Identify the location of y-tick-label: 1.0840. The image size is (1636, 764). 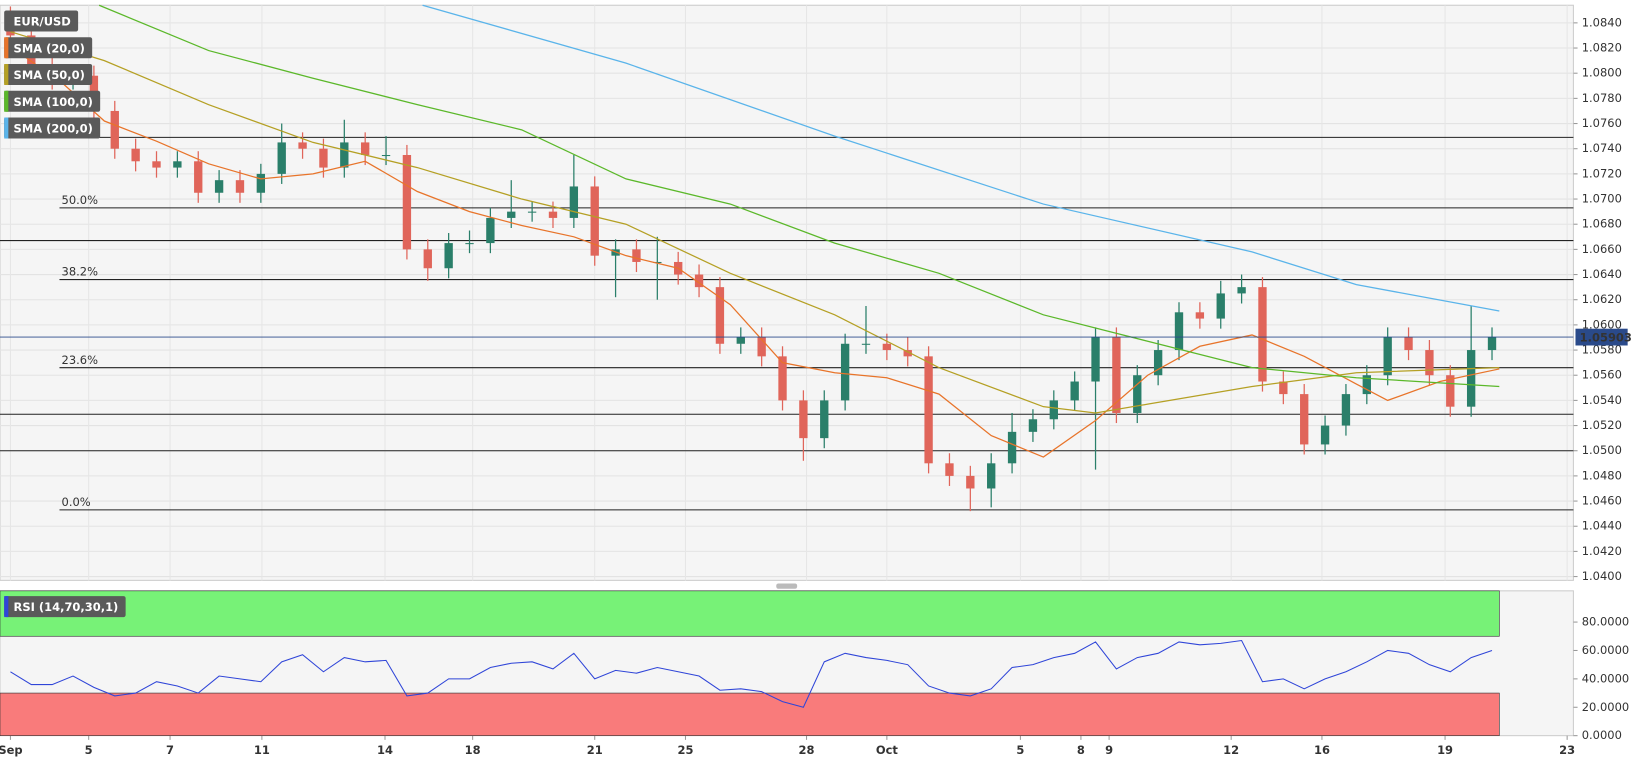
(1602, 22).